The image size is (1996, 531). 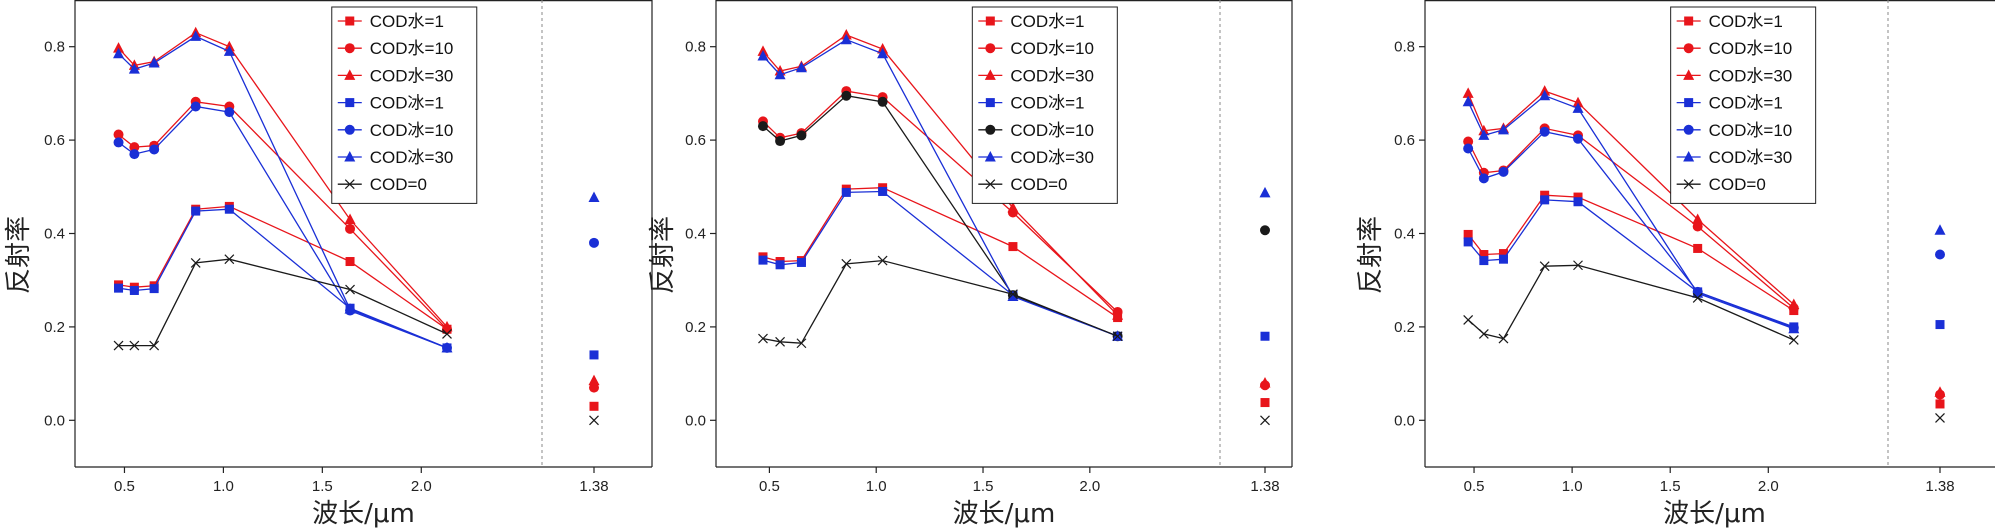 I want to click on legend-label: COD冰=30, so click(x=412, y=157).